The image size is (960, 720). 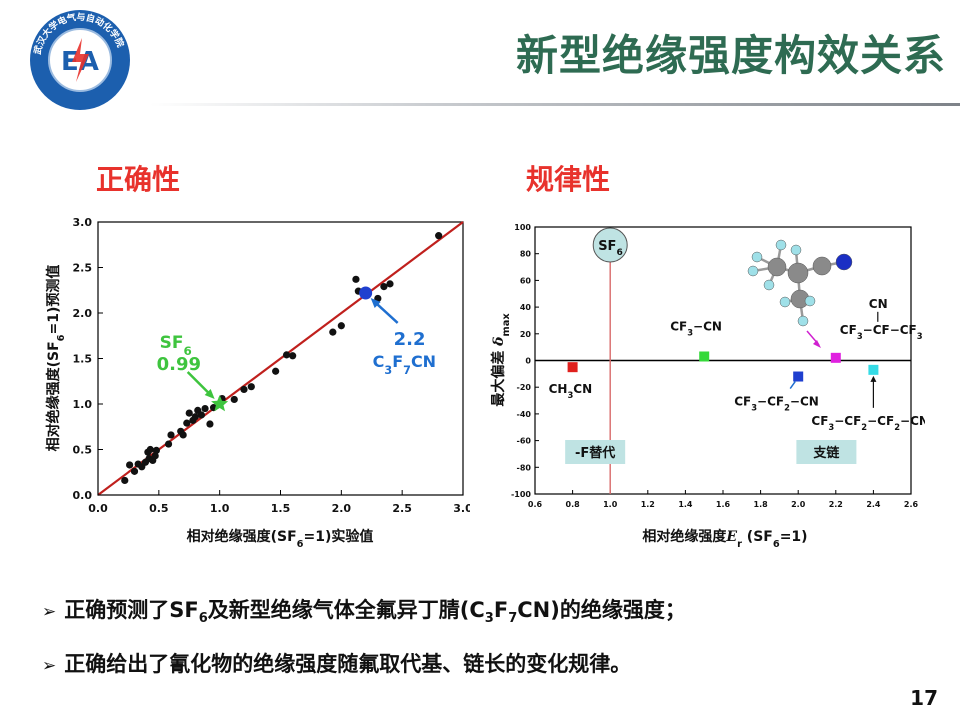 What do you see at coordinates (610, 248) in the screenshot?
I see `sf6-reference-label: SF6` at bounding box center [610, 248].